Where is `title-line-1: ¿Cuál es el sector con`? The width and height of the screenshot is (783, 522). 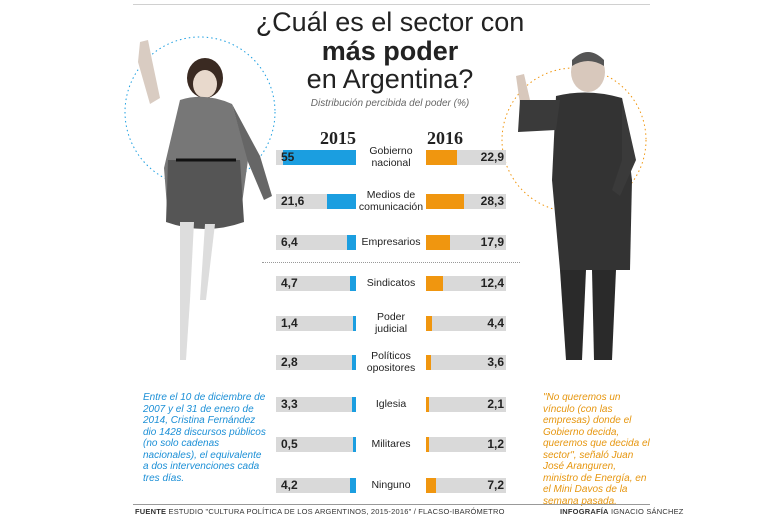 title-line-1: ¿Cuál es el sector con is located at coordinates (390, 22).